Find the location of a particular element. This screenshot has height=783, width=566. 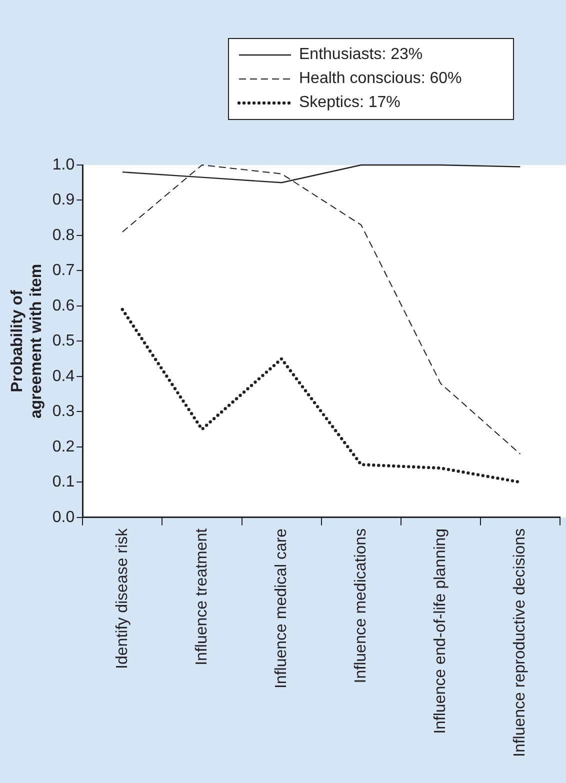

y-tick-label: 1.0 is located at coordinates (63, 165).